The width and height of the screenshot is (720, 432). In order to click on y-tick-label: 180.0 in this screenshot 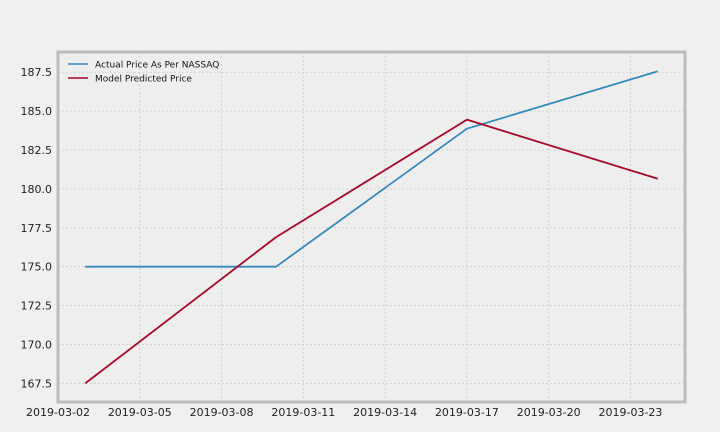, I will do `click(37, 189)`.